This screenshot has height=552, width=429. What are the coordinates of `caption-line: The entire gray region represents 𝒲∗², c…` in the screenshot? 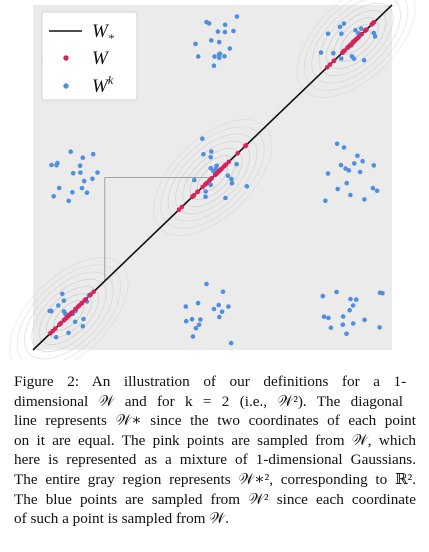 It's located at (215, 479).